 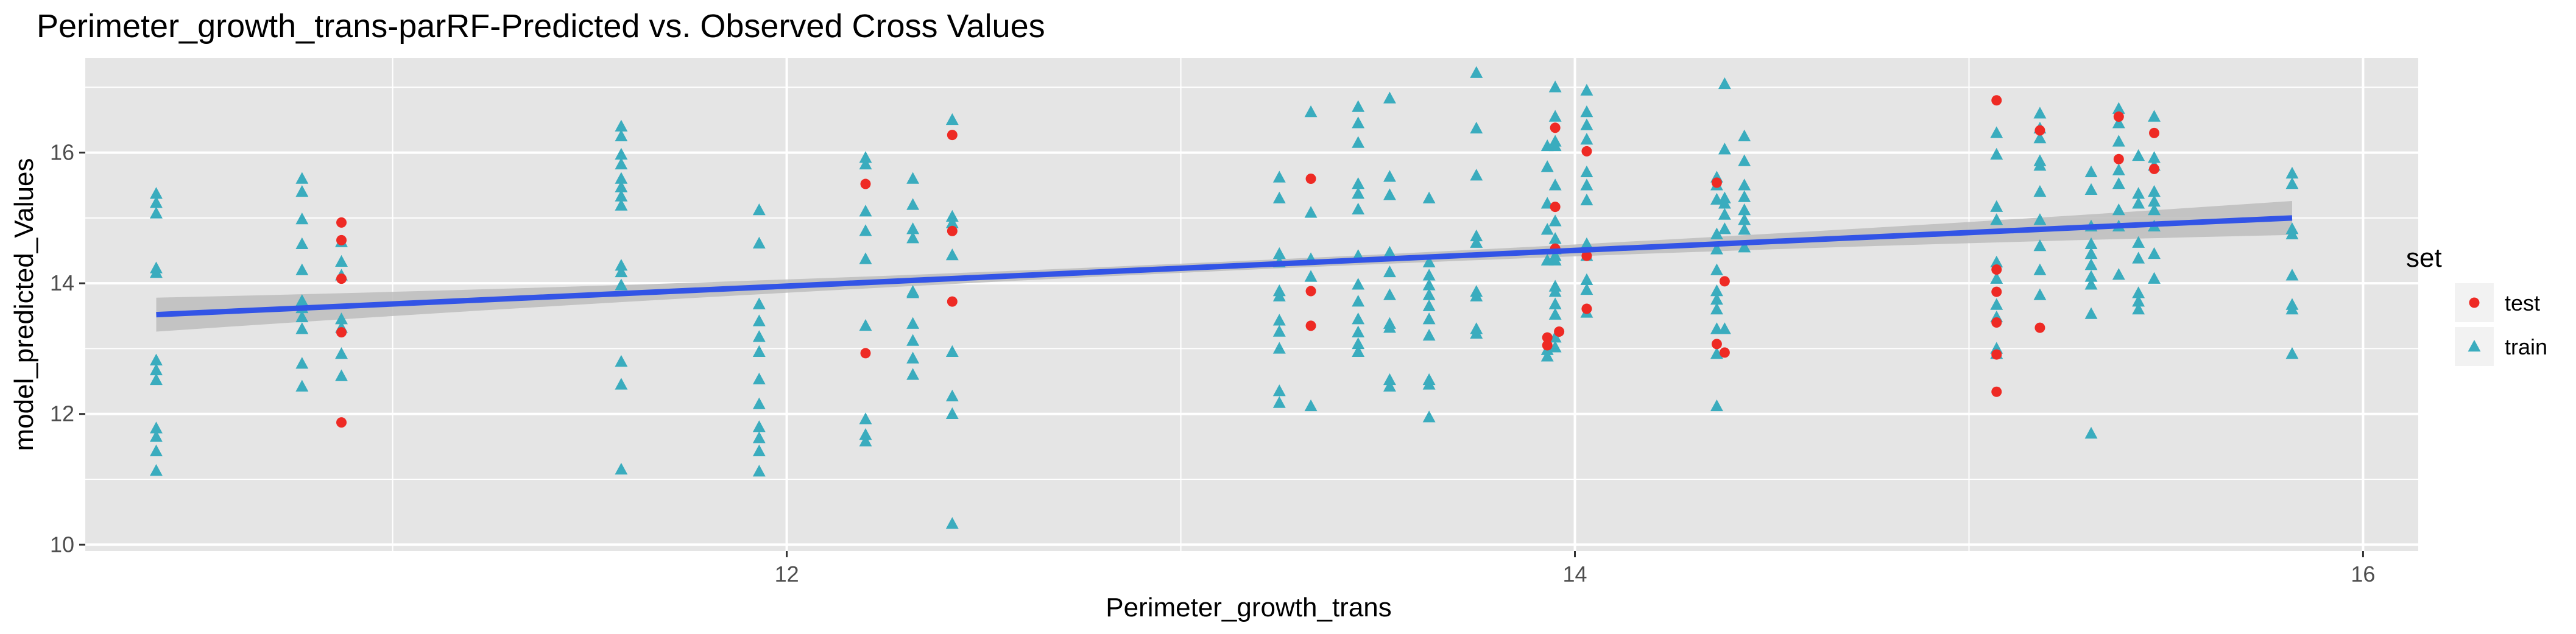 I want to click on regression-line, so click(x=1224, y=266).